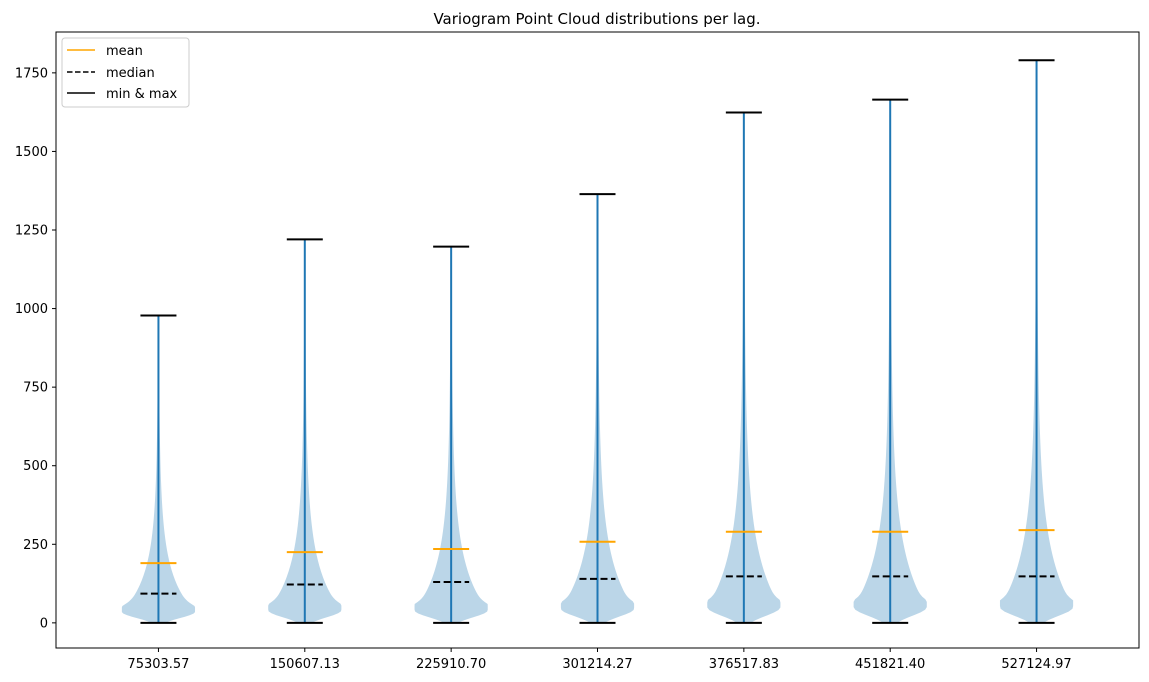 The image size is (1149, 682). Describe the element at coordinates (744, 664) in the screenshot. I see `x-tick-label: 376517.83` at that location.